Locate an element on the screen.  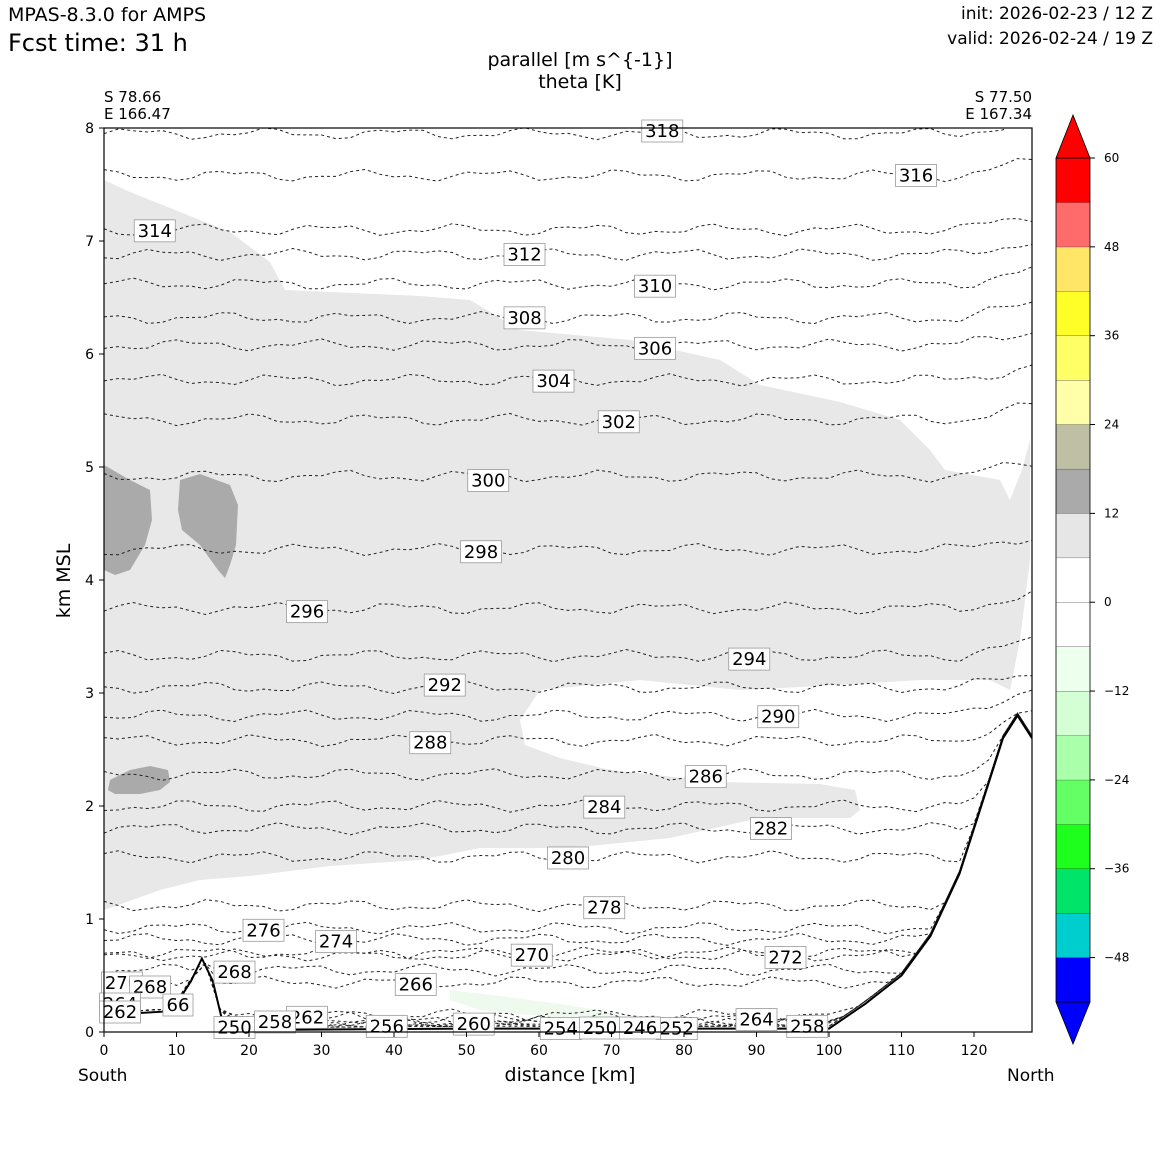
x-tick-label: 0 is located at coordinates (104, 1051).